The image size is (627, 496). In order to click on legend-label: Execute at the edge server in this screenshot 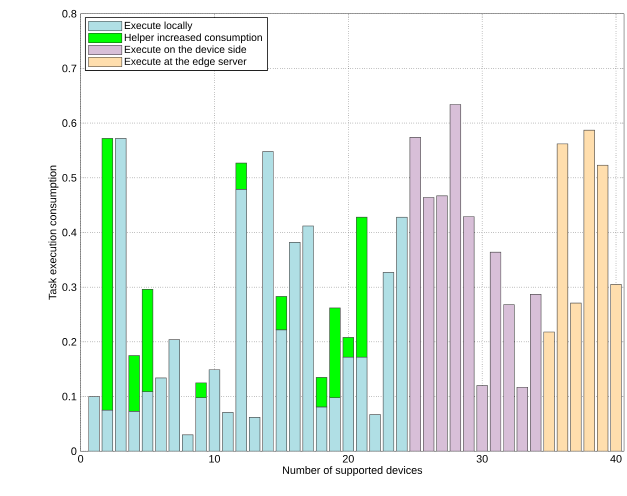, I will do `click(185, 62)`.